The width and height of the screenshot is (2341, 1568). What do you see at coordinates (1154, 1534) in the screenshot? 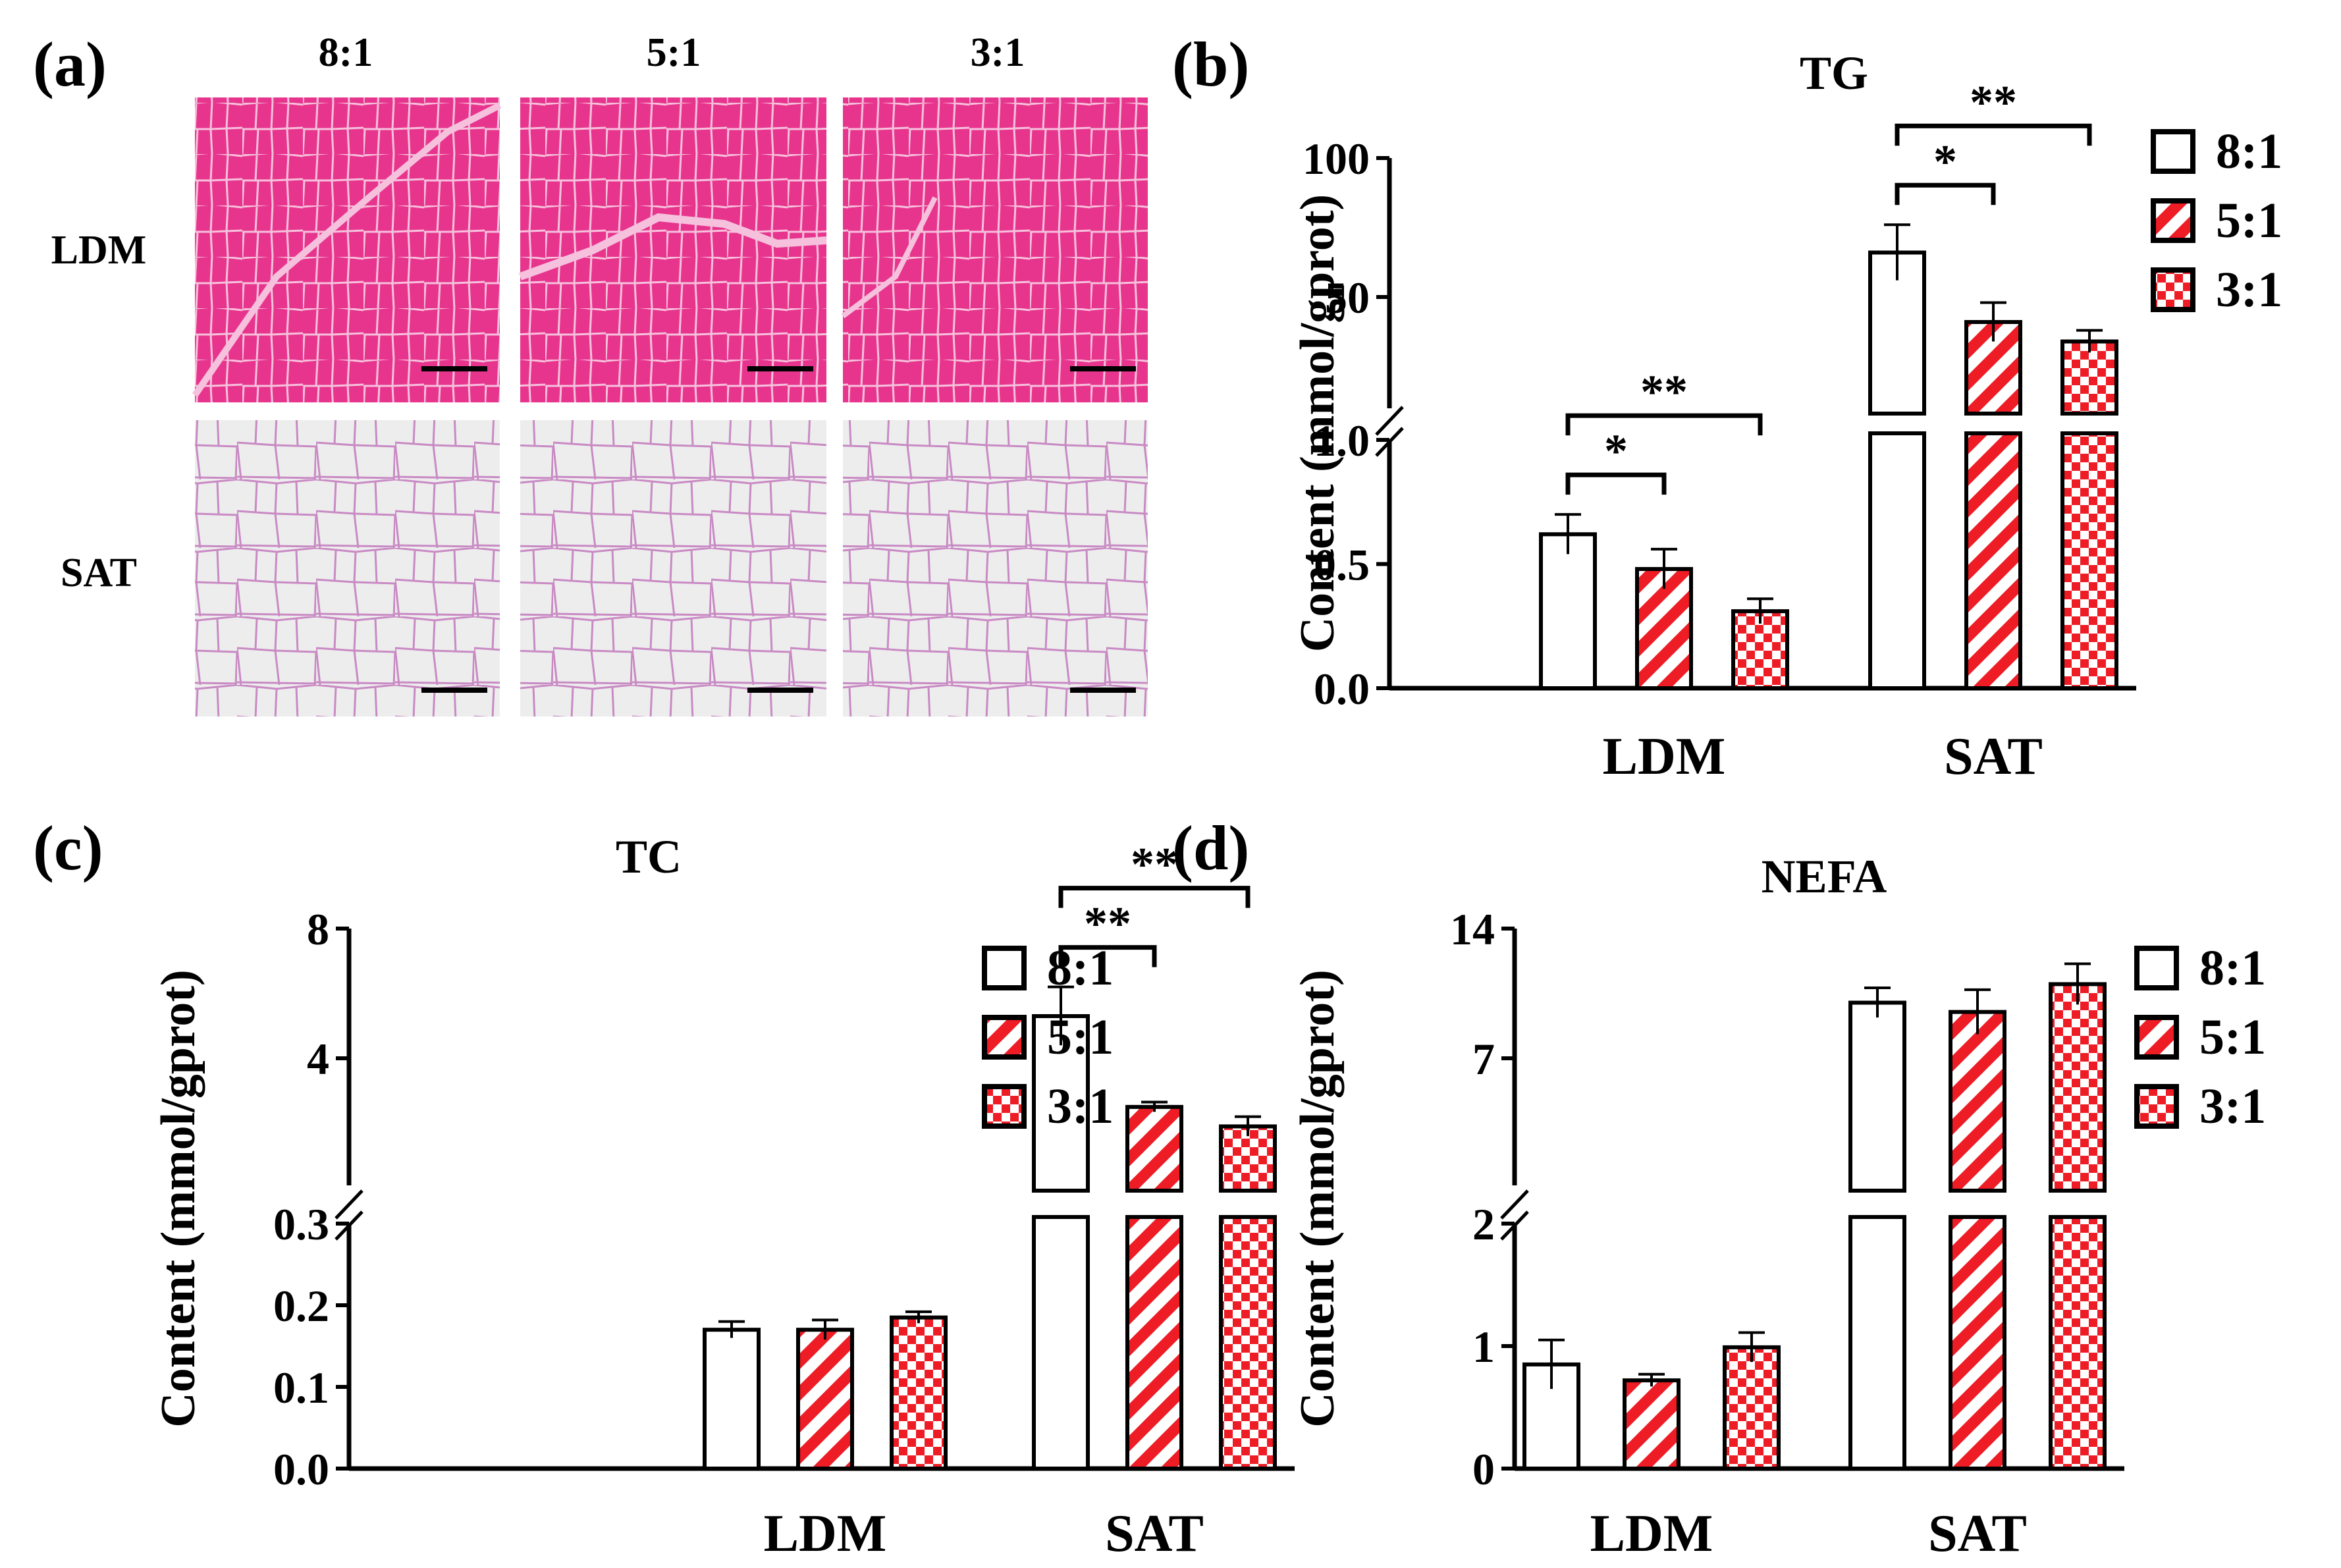
I see `chart-1-category-label-sat: SAT` at bounding box center [1154, 1534].